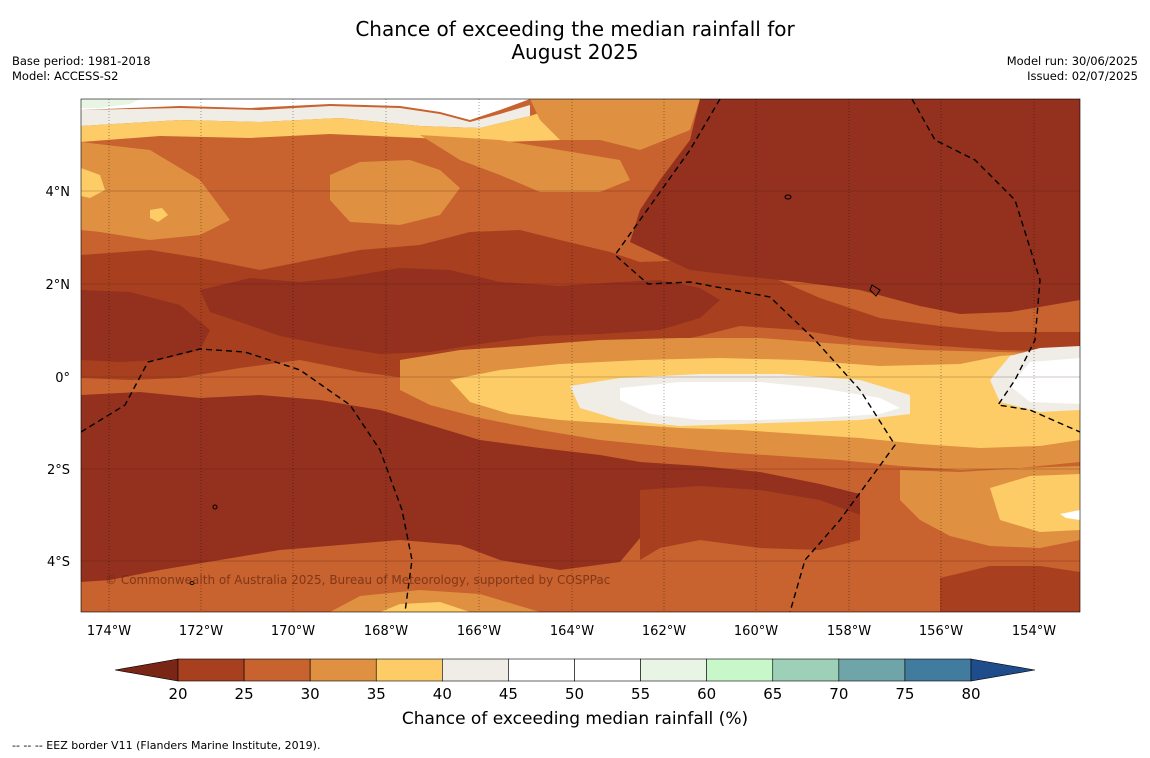  What do you see at coordinates (756, 631) in the screenshot?
I see `lon-label: 160°W` at bounding box center [756, 631].